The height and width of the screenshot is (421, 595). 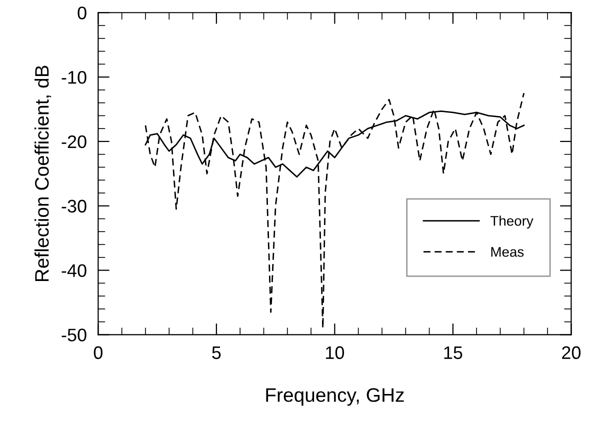 What do you see at coordinates (512, 222) in the screenshot?
I see `legend-label: Theory` at bounding box center [512, 222].